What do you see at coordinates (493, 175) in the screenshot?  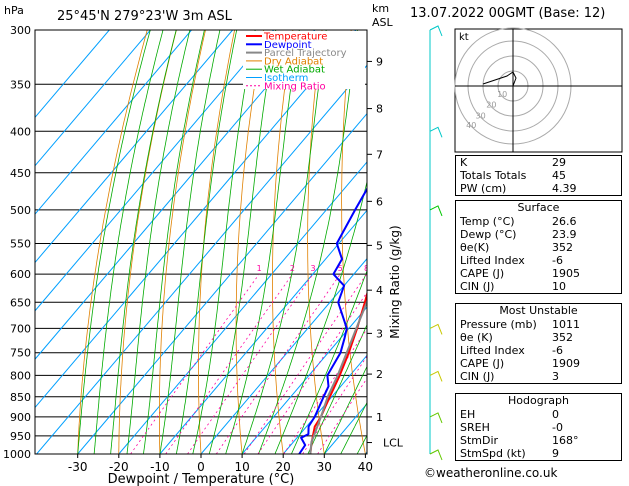 I see `param-key: Totals Totals` at bounding box center [493, 175].